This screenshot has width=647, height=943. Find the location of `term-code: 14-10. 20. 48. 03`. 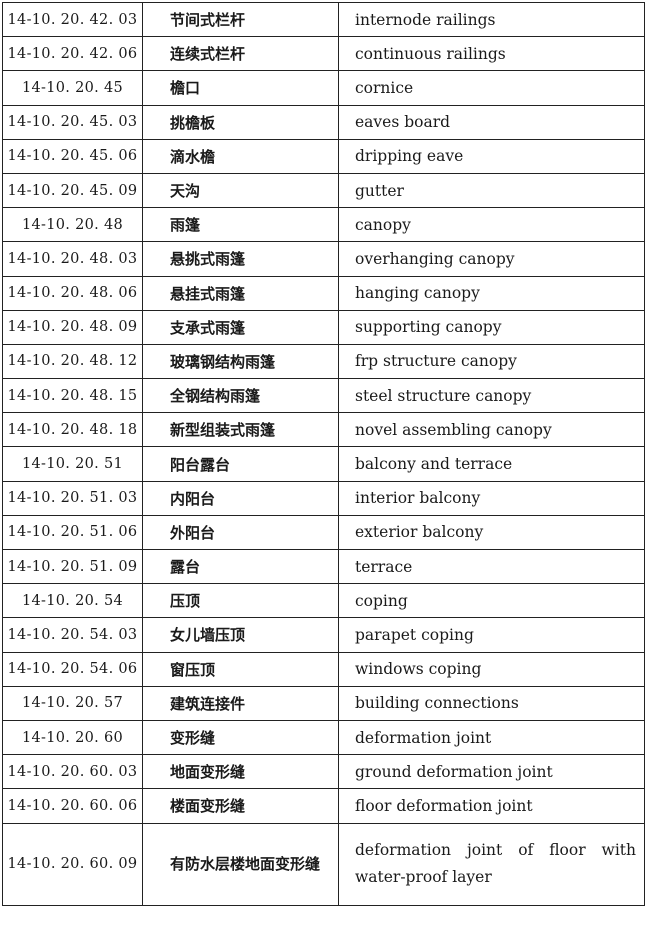

term-code: 14-10. 20. 48. 03 is located at coordinates (72, 259).